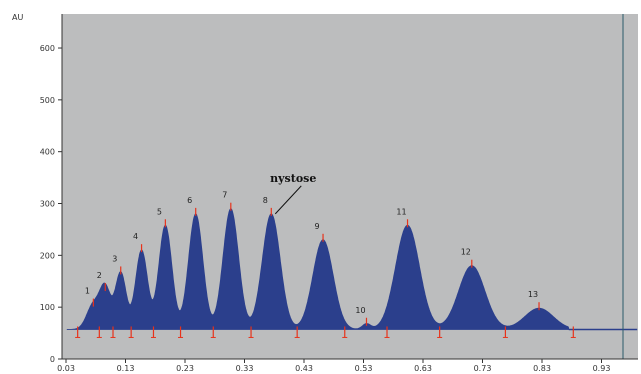 The height and width of the screenshot is (374, 641). I want to click on y-tick-label: 200, so click(47, 255).